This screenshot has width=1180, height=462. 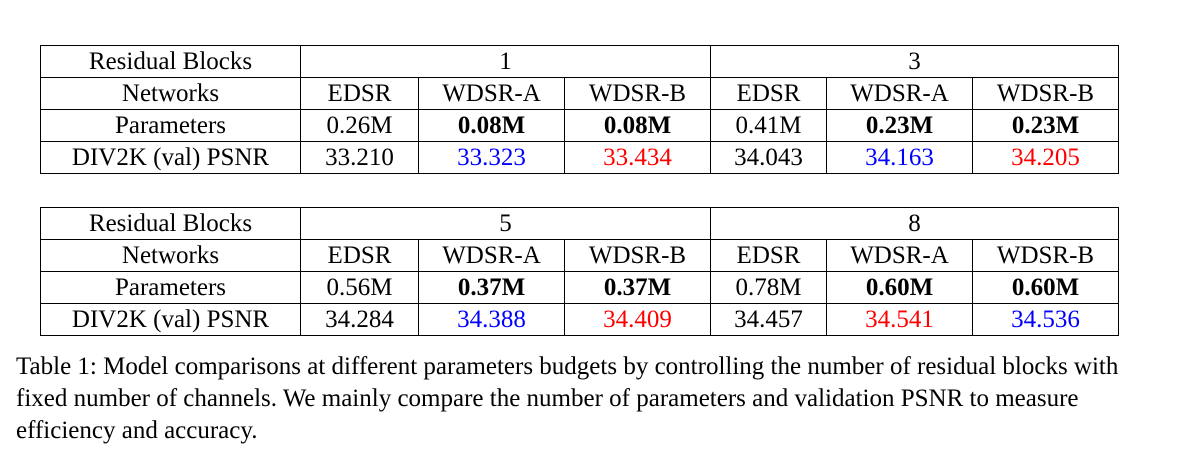 I want to click on psnr-cell-second: 34.536, so click(x=1045, y=319).